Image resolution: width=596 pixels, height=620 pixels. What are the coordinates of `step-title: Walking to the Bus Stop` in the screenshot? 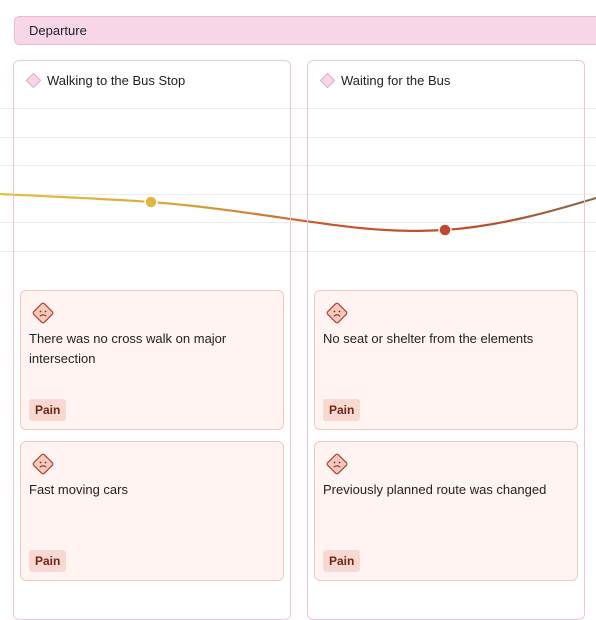 It's located at (116, 80).